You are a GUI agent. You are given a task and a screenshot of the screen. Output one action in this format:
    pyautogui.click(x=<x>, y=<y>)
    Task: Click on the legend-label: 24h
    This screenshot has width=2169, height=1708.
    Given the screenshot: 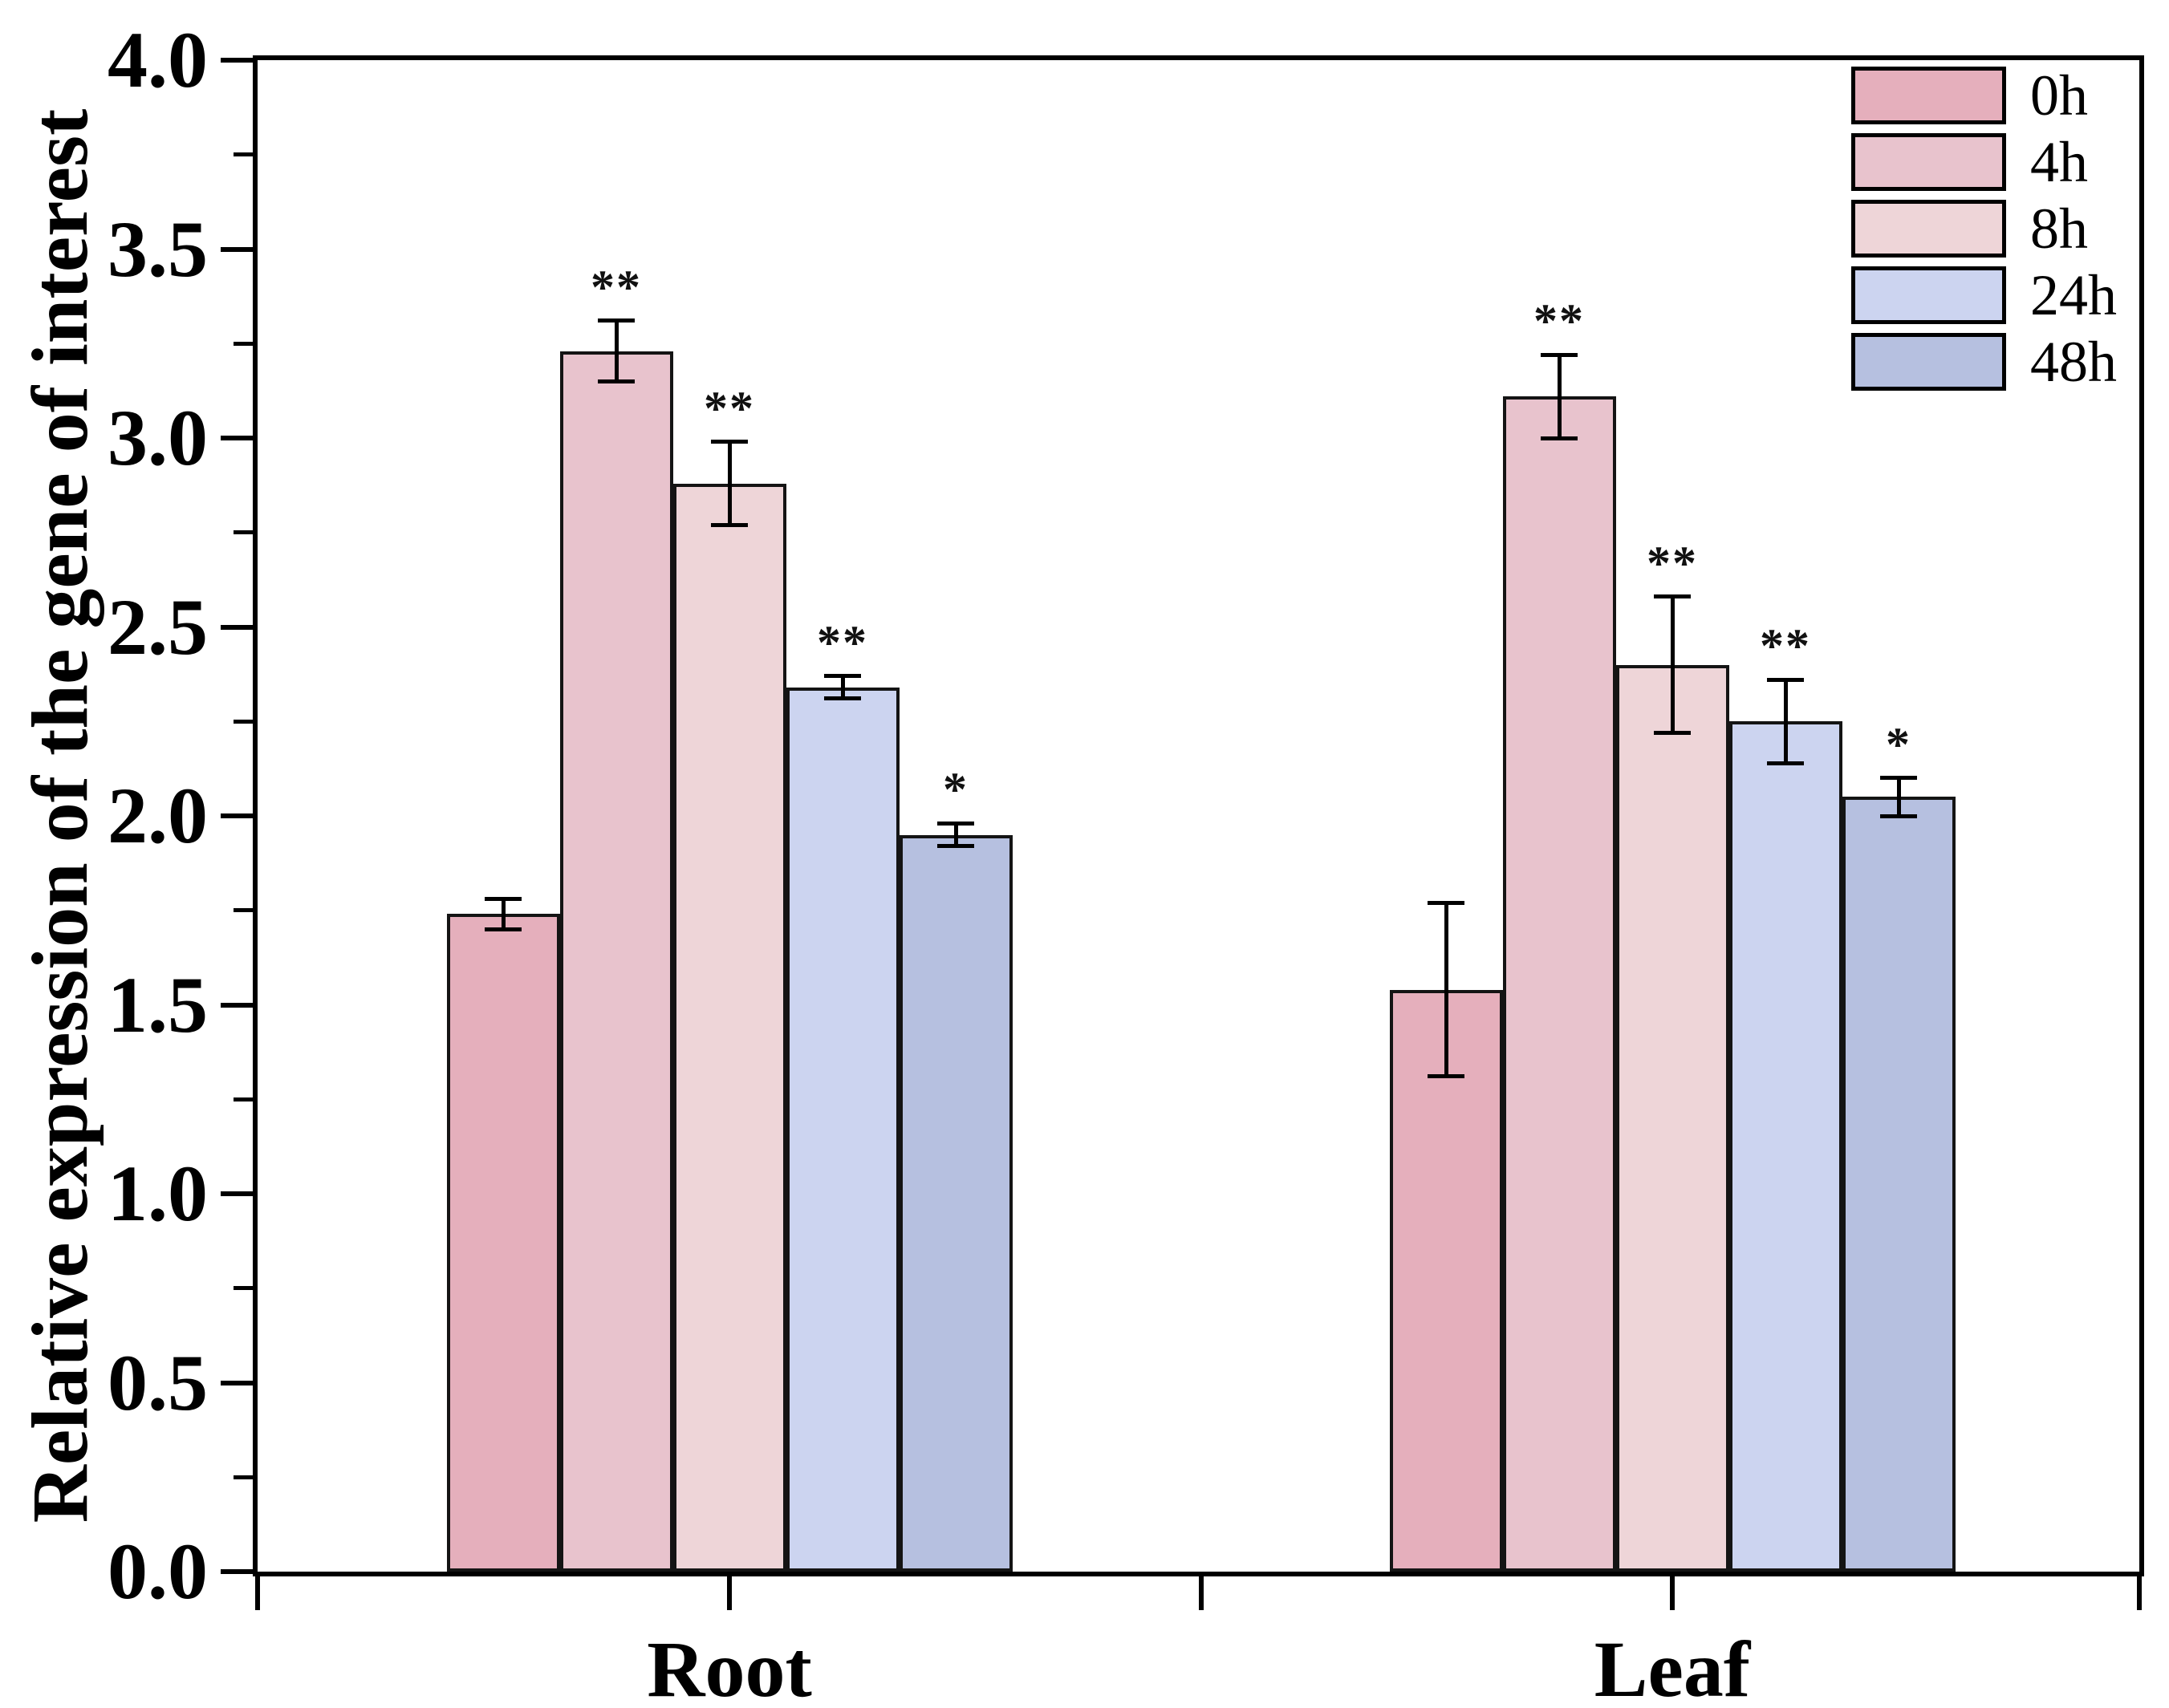 What is the action you would take?
    pyautogui.click(x=2073, y=295)
    